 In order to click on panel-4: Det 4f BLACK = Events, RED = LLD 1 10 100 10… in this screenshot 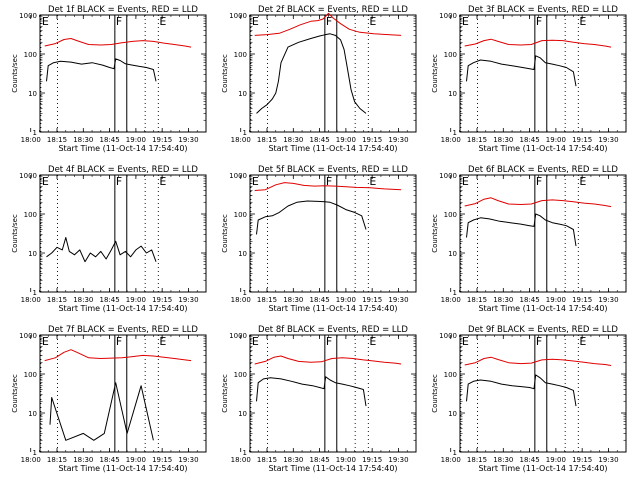, I will do `click(109, 239)`.